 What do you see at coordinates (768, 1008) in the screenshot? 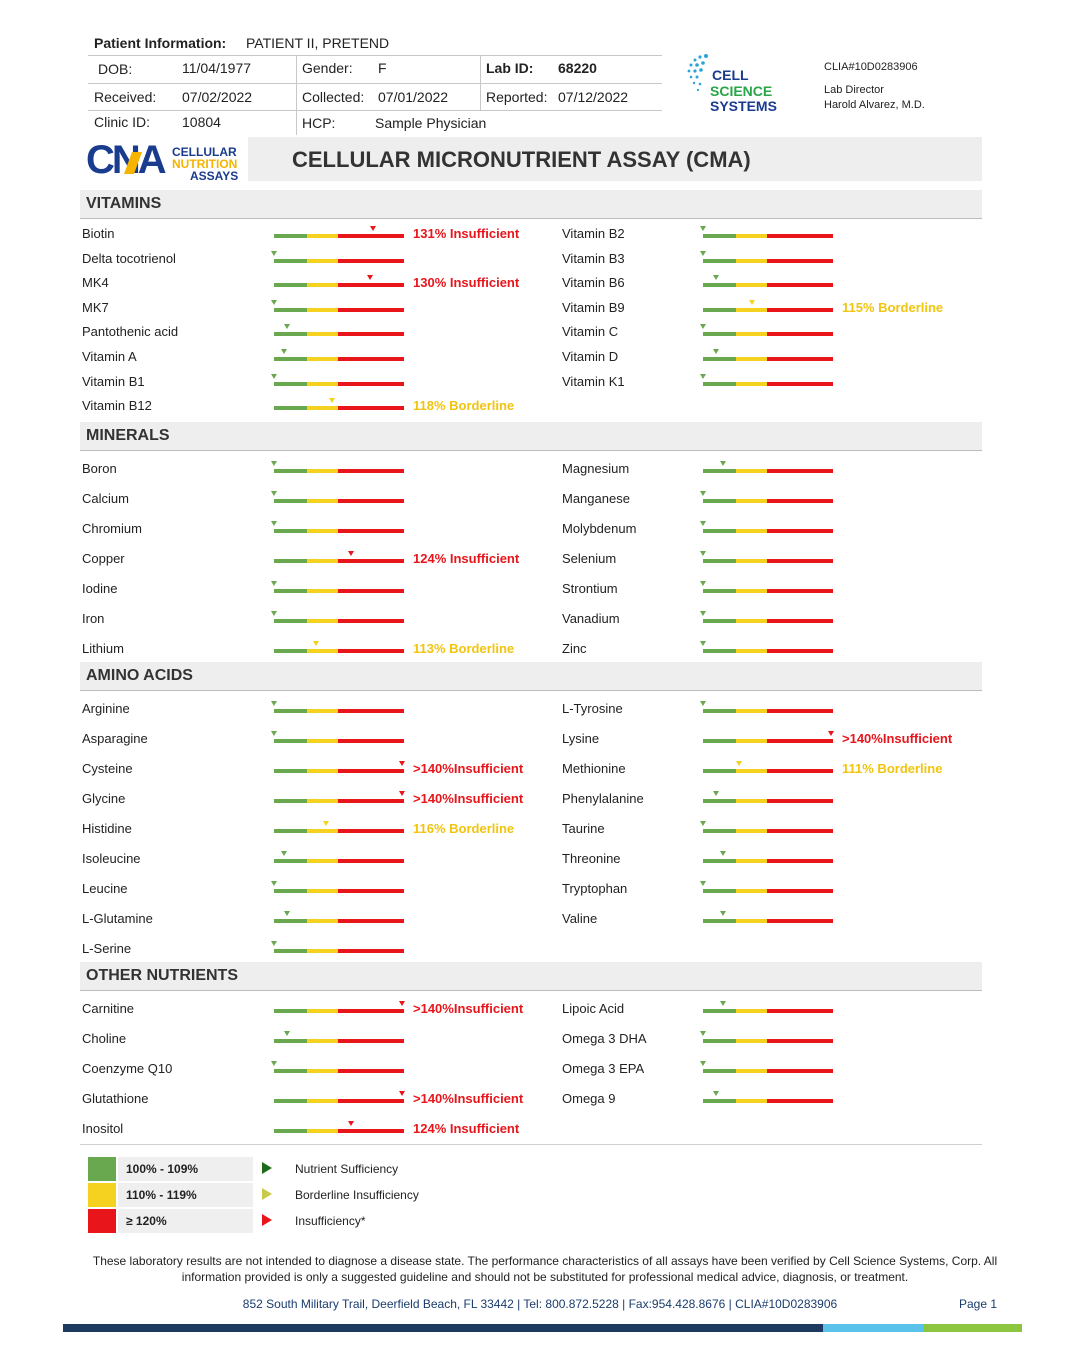
I see `nutrient-bar-lipoic-acid` at bounding box center [768, 1008].